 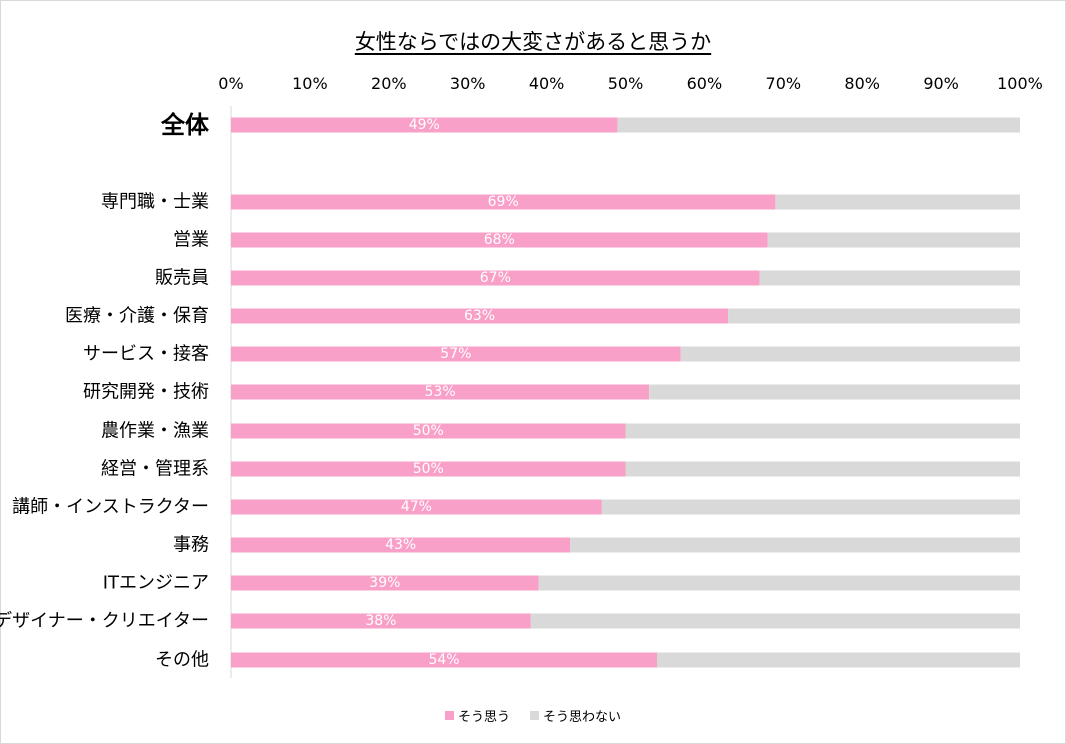 I want to click on bar-value-label: 69%, so click(x=503, y=202).